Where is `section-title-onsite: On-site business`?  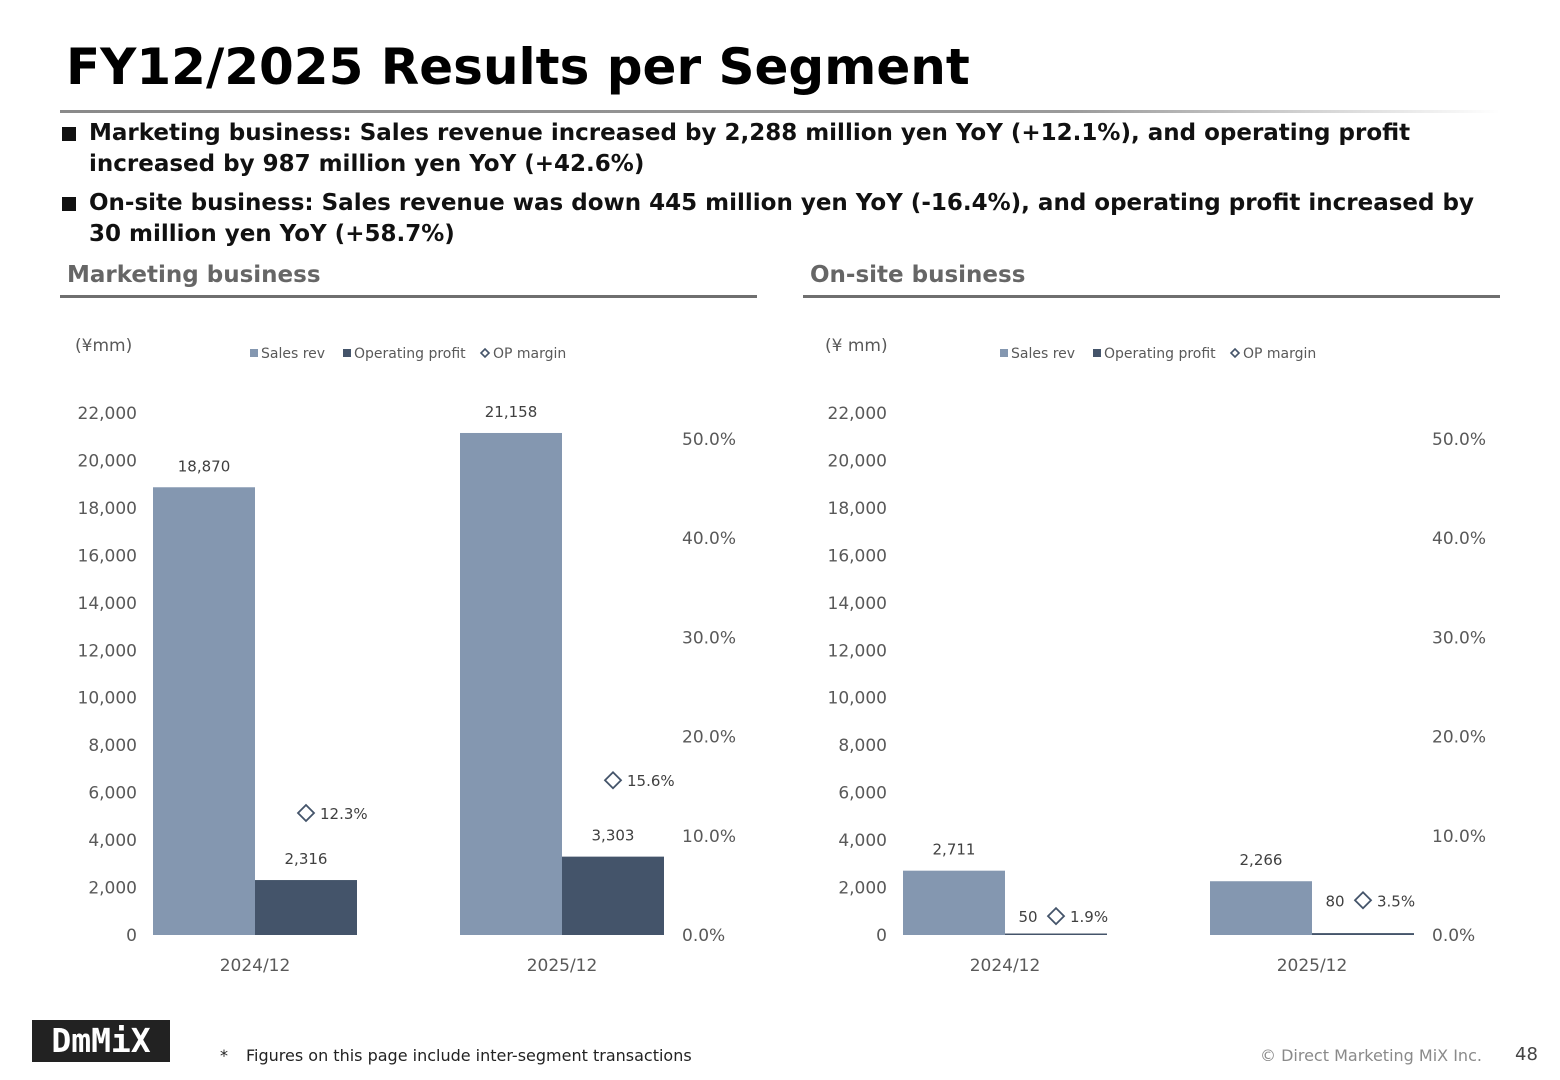 section-title-onsite: On-site business is located at coordinates (918, 275).